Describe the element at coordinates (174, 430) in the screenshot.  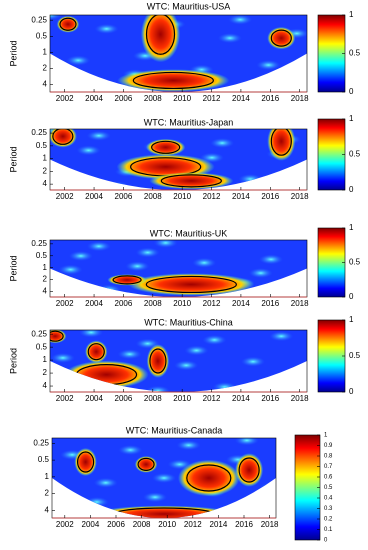
I see `panel-title: WTC: Mauritius-Canada` at that location.